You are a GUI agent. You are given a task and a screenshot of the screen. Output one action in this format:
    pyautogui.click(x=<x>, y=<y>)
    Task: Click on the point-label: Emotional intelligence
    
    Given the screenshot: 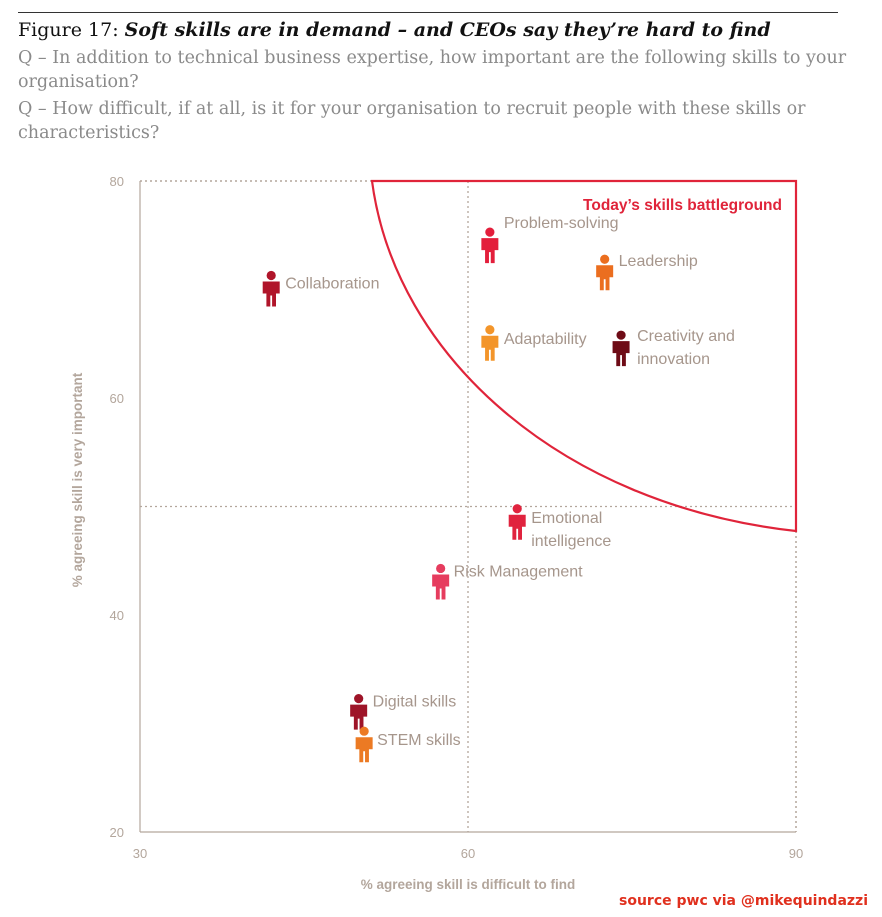 What is the action you would take?
    pyautogui.click(x=571, y=530)
    